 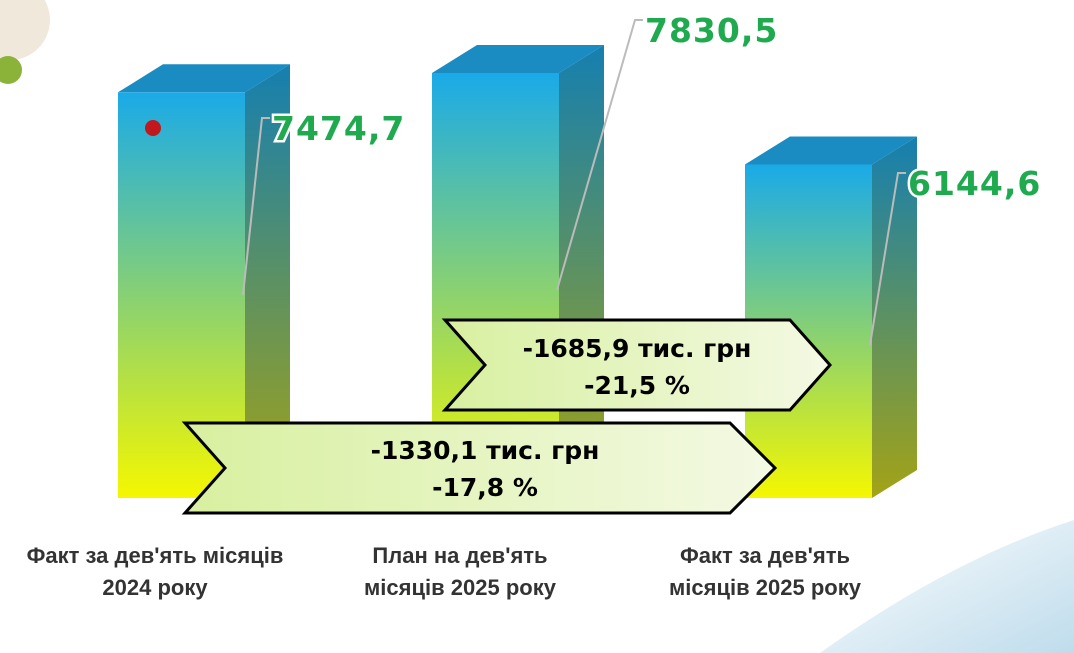 What do you see at coordinates (637, 348) in the screenshot?
I see `annotation: -1685,9 тис. грн` at bounding box center [637, 348].